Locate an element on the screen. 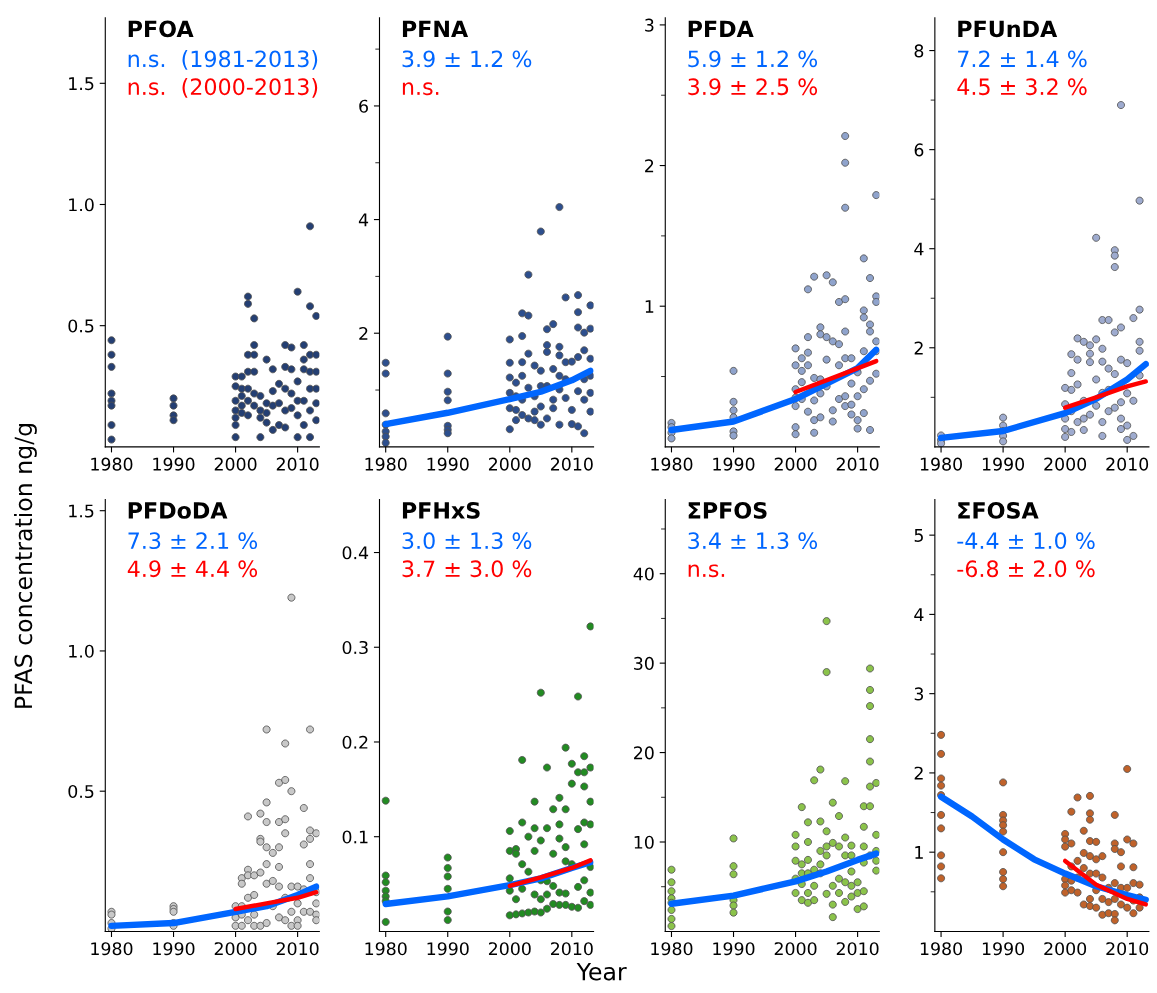  chart-title: PFDoDA is located at coordinates (178, 510).